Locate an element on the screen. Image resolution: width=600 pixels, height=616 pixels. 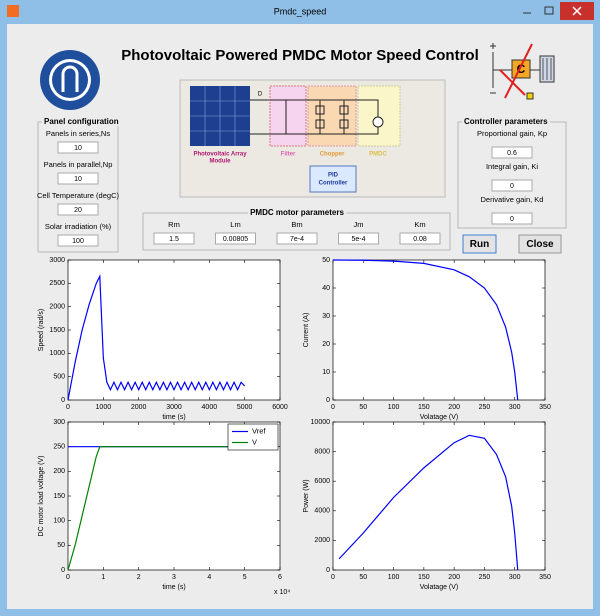
legend-label: Vref is located at coordinates (259, 430).